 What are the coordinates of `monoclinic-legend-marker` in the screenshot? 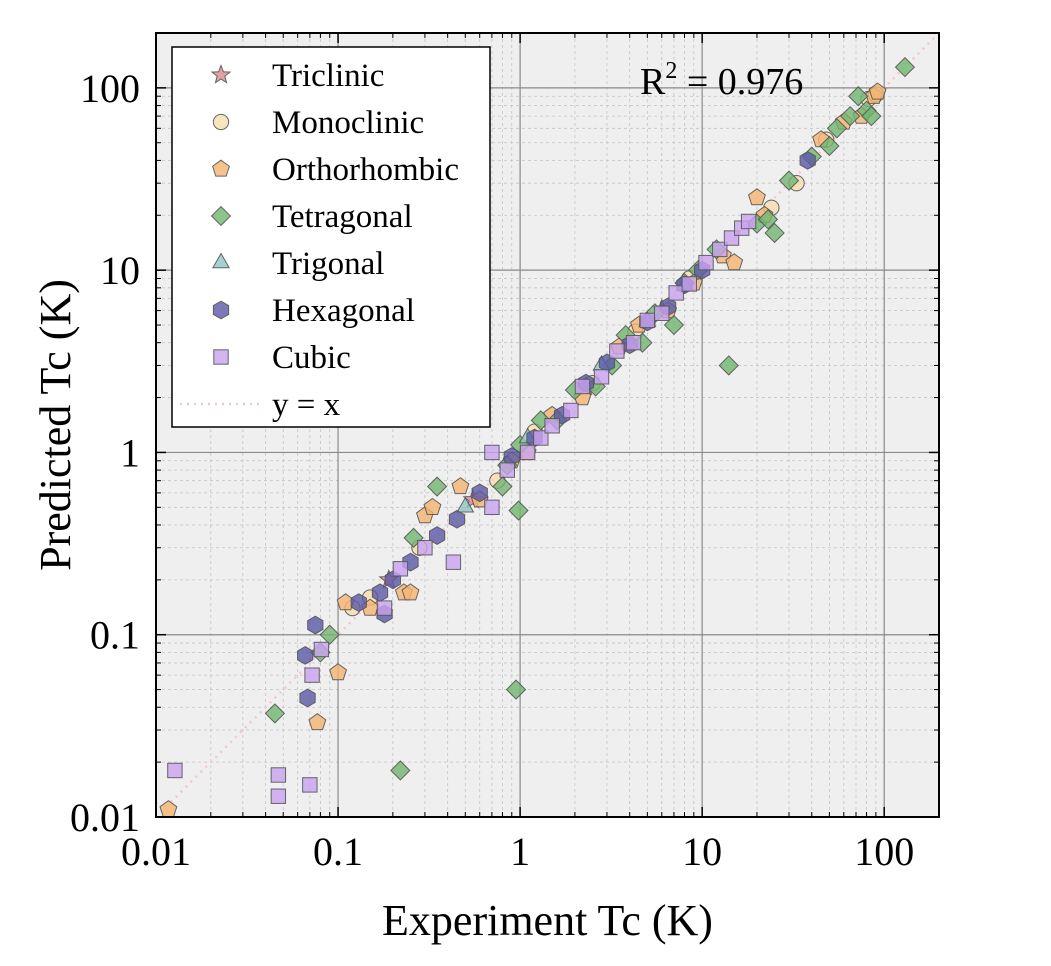 It's located at (221, 122).